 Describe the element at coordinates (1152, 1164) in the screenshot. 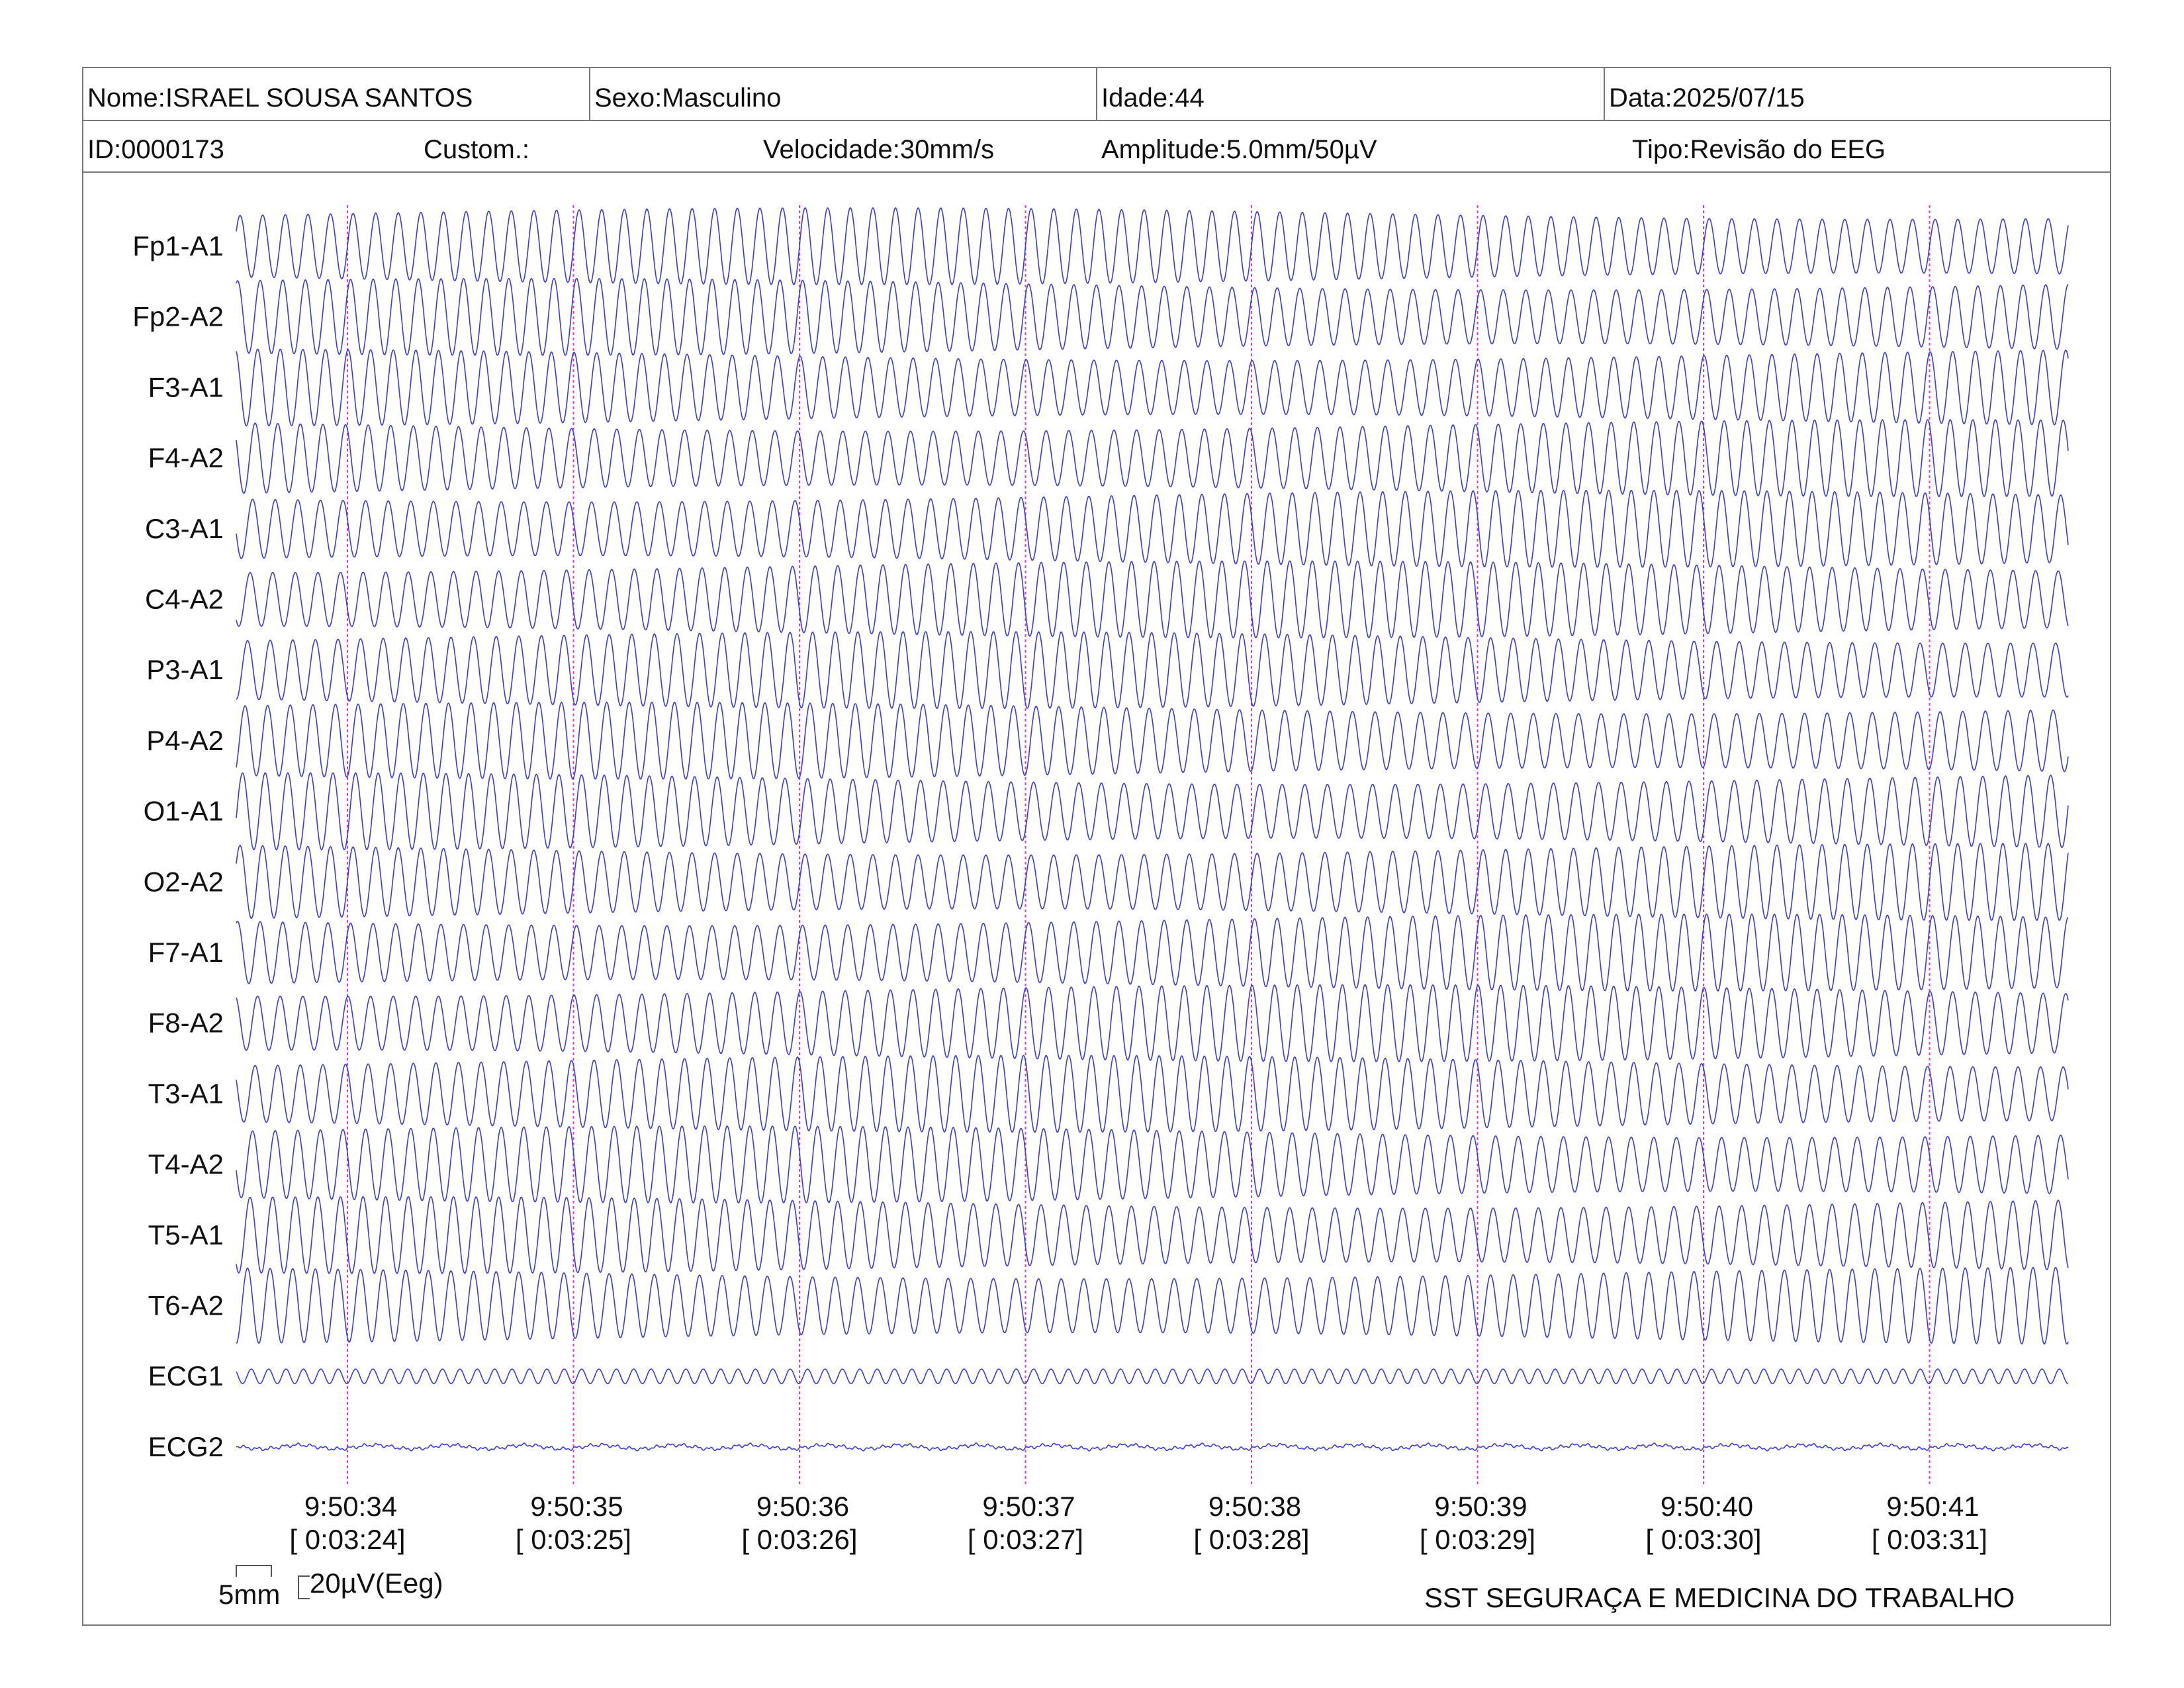

I see `trace-t4-a2` at that location.